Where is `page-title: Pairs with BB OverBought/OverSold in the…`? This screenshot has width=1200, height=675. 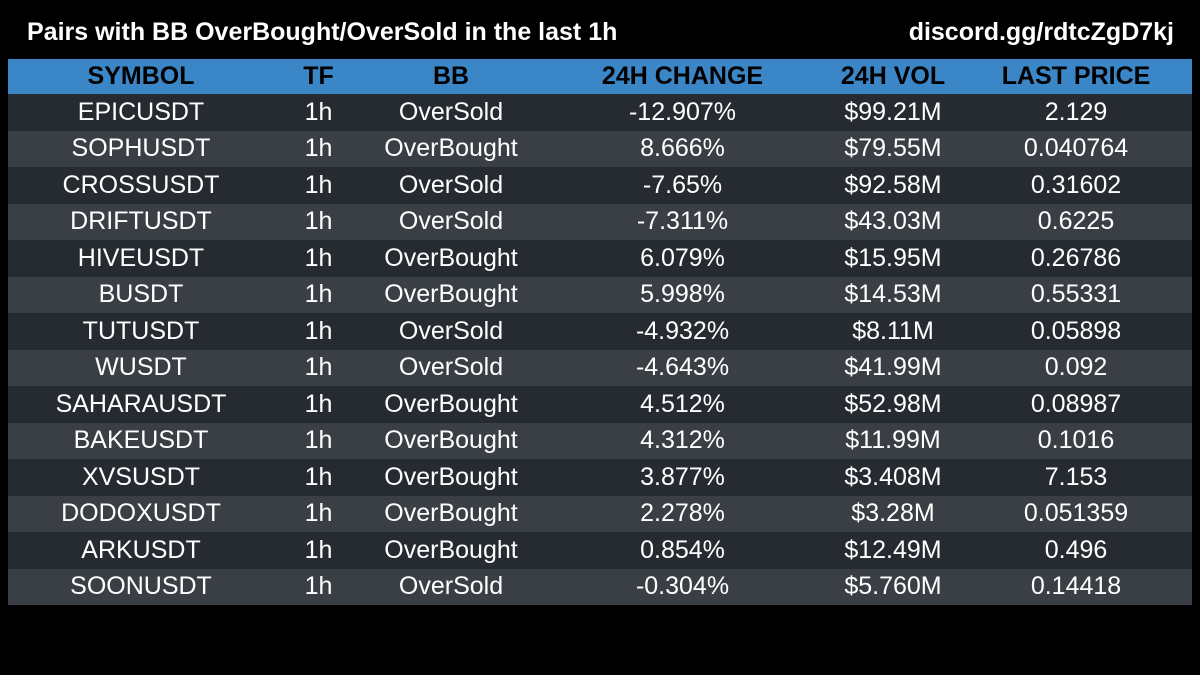
page-title: Pairs with BB OverBought/OverSold in the… is located at coordinates (322, 32).